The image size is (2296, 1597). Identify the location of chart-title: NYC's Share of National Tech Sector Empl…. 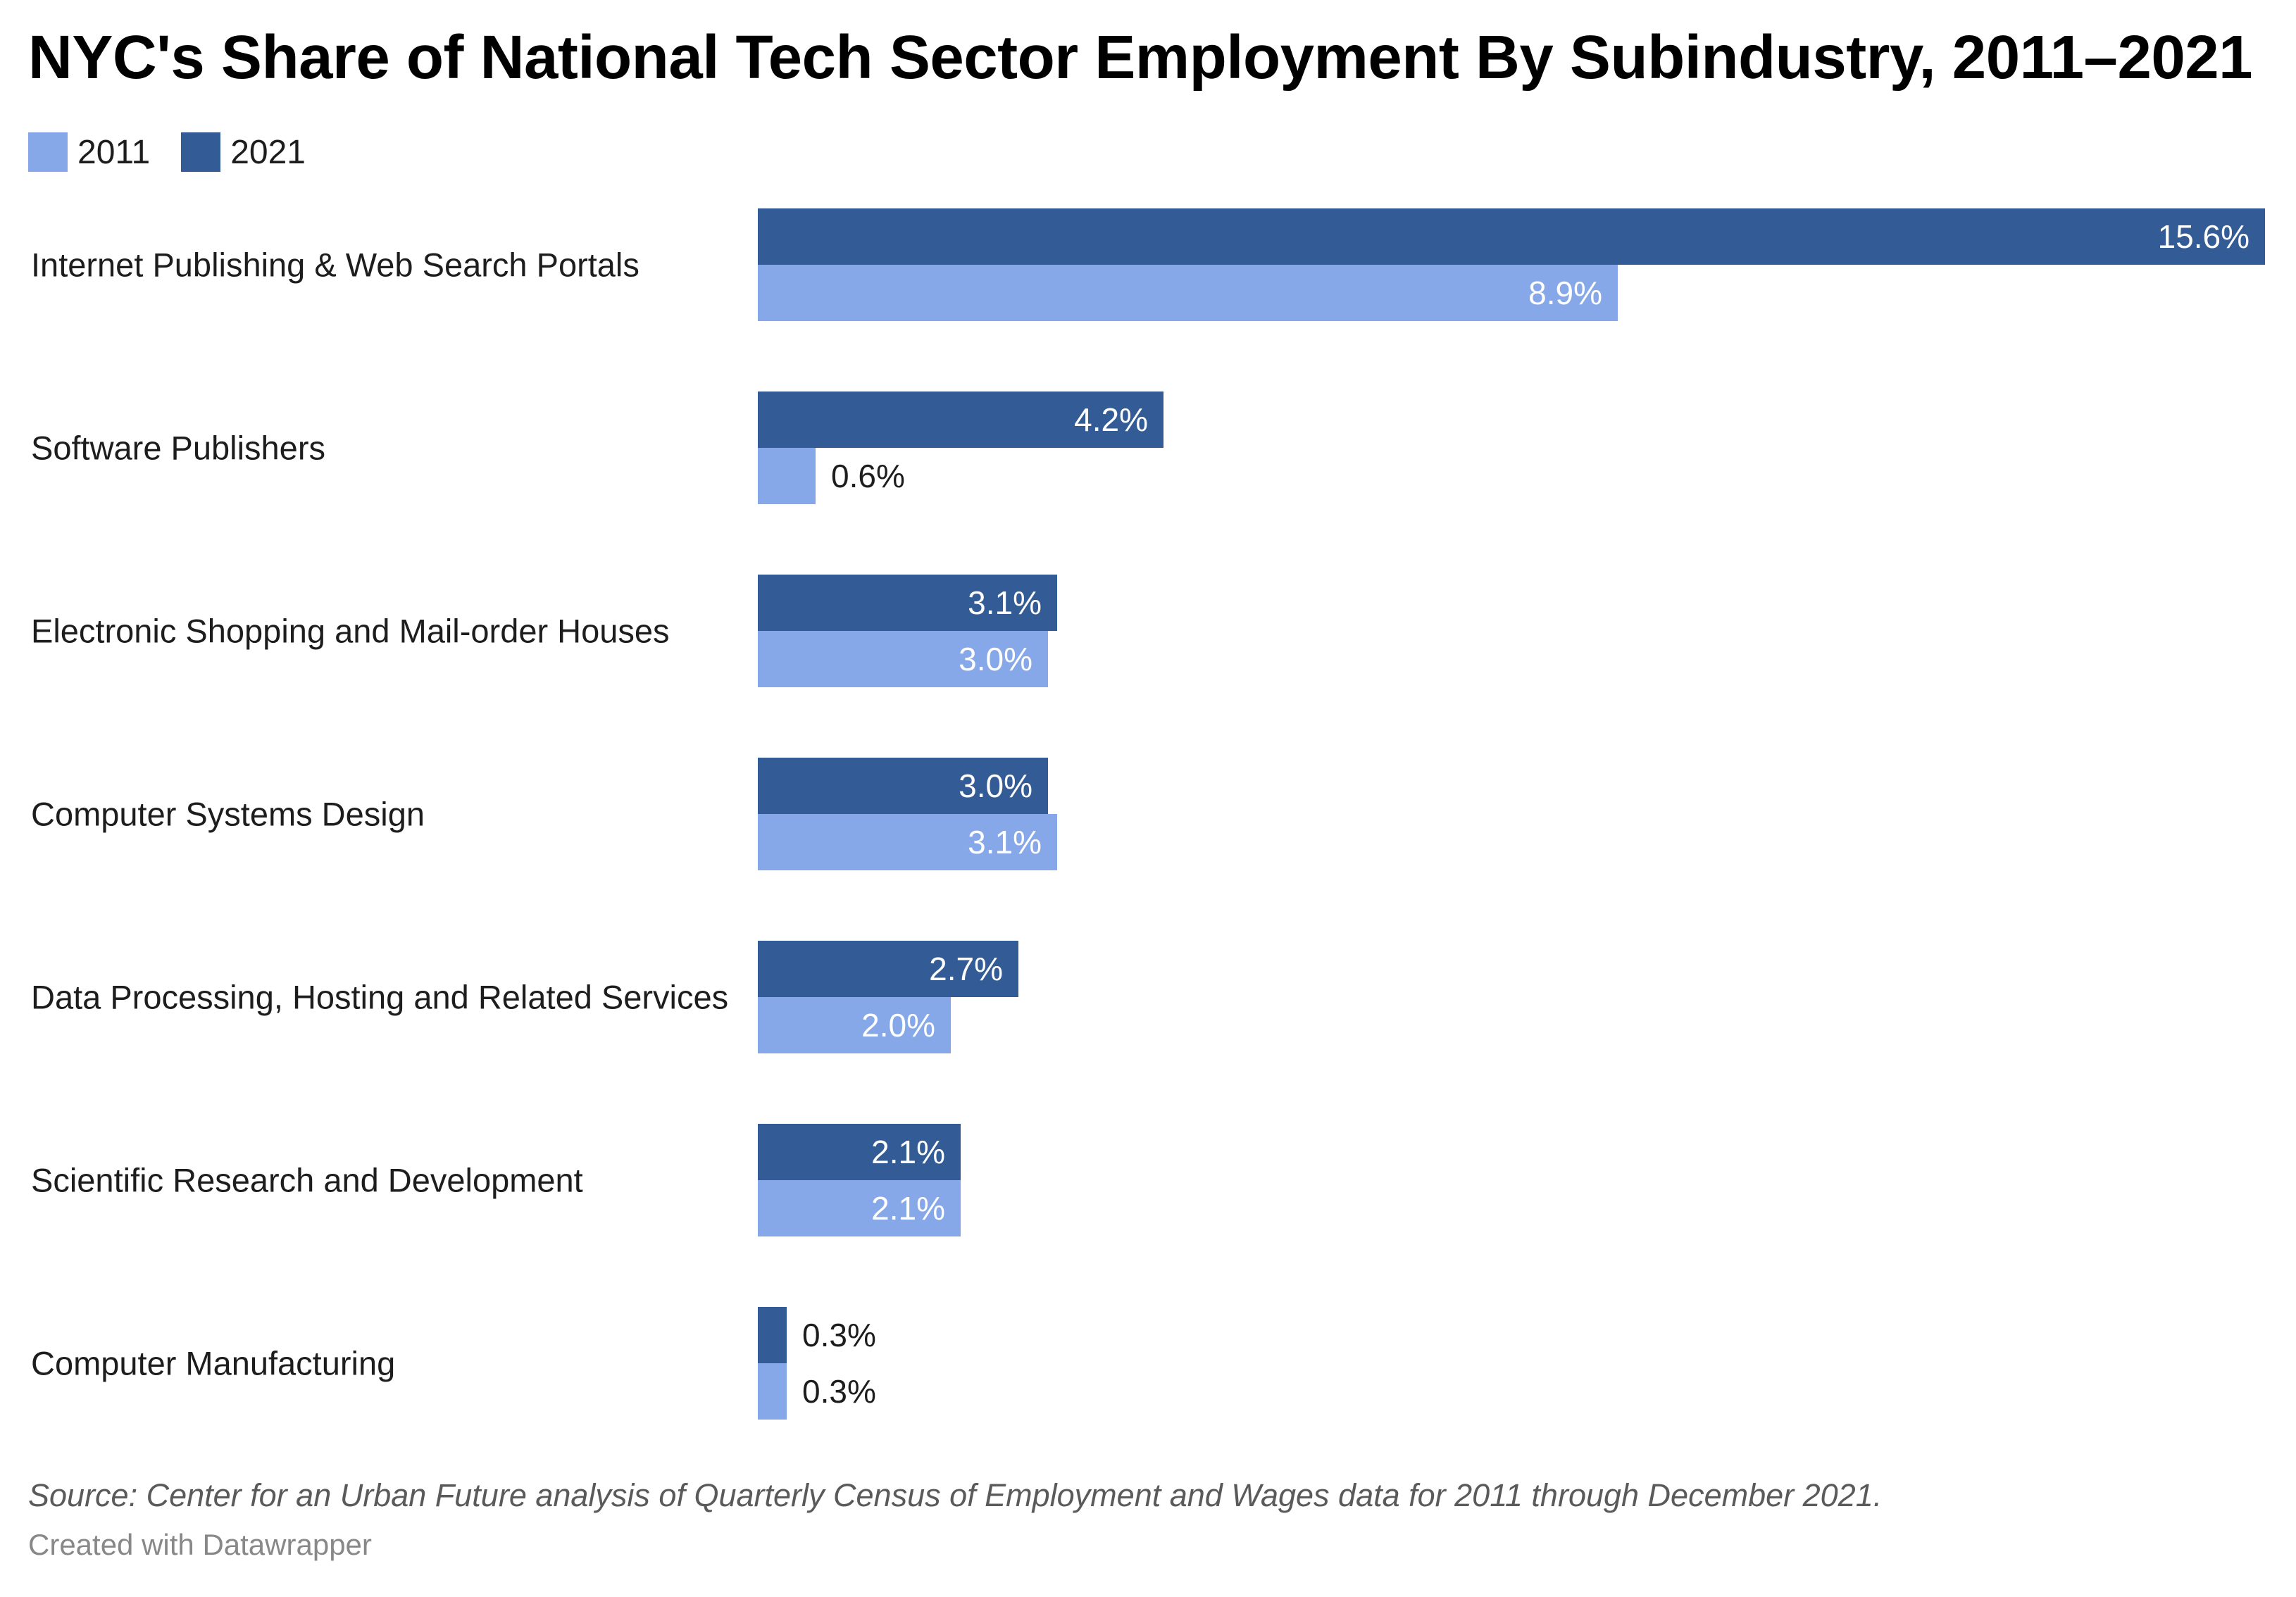
(1140, 57).